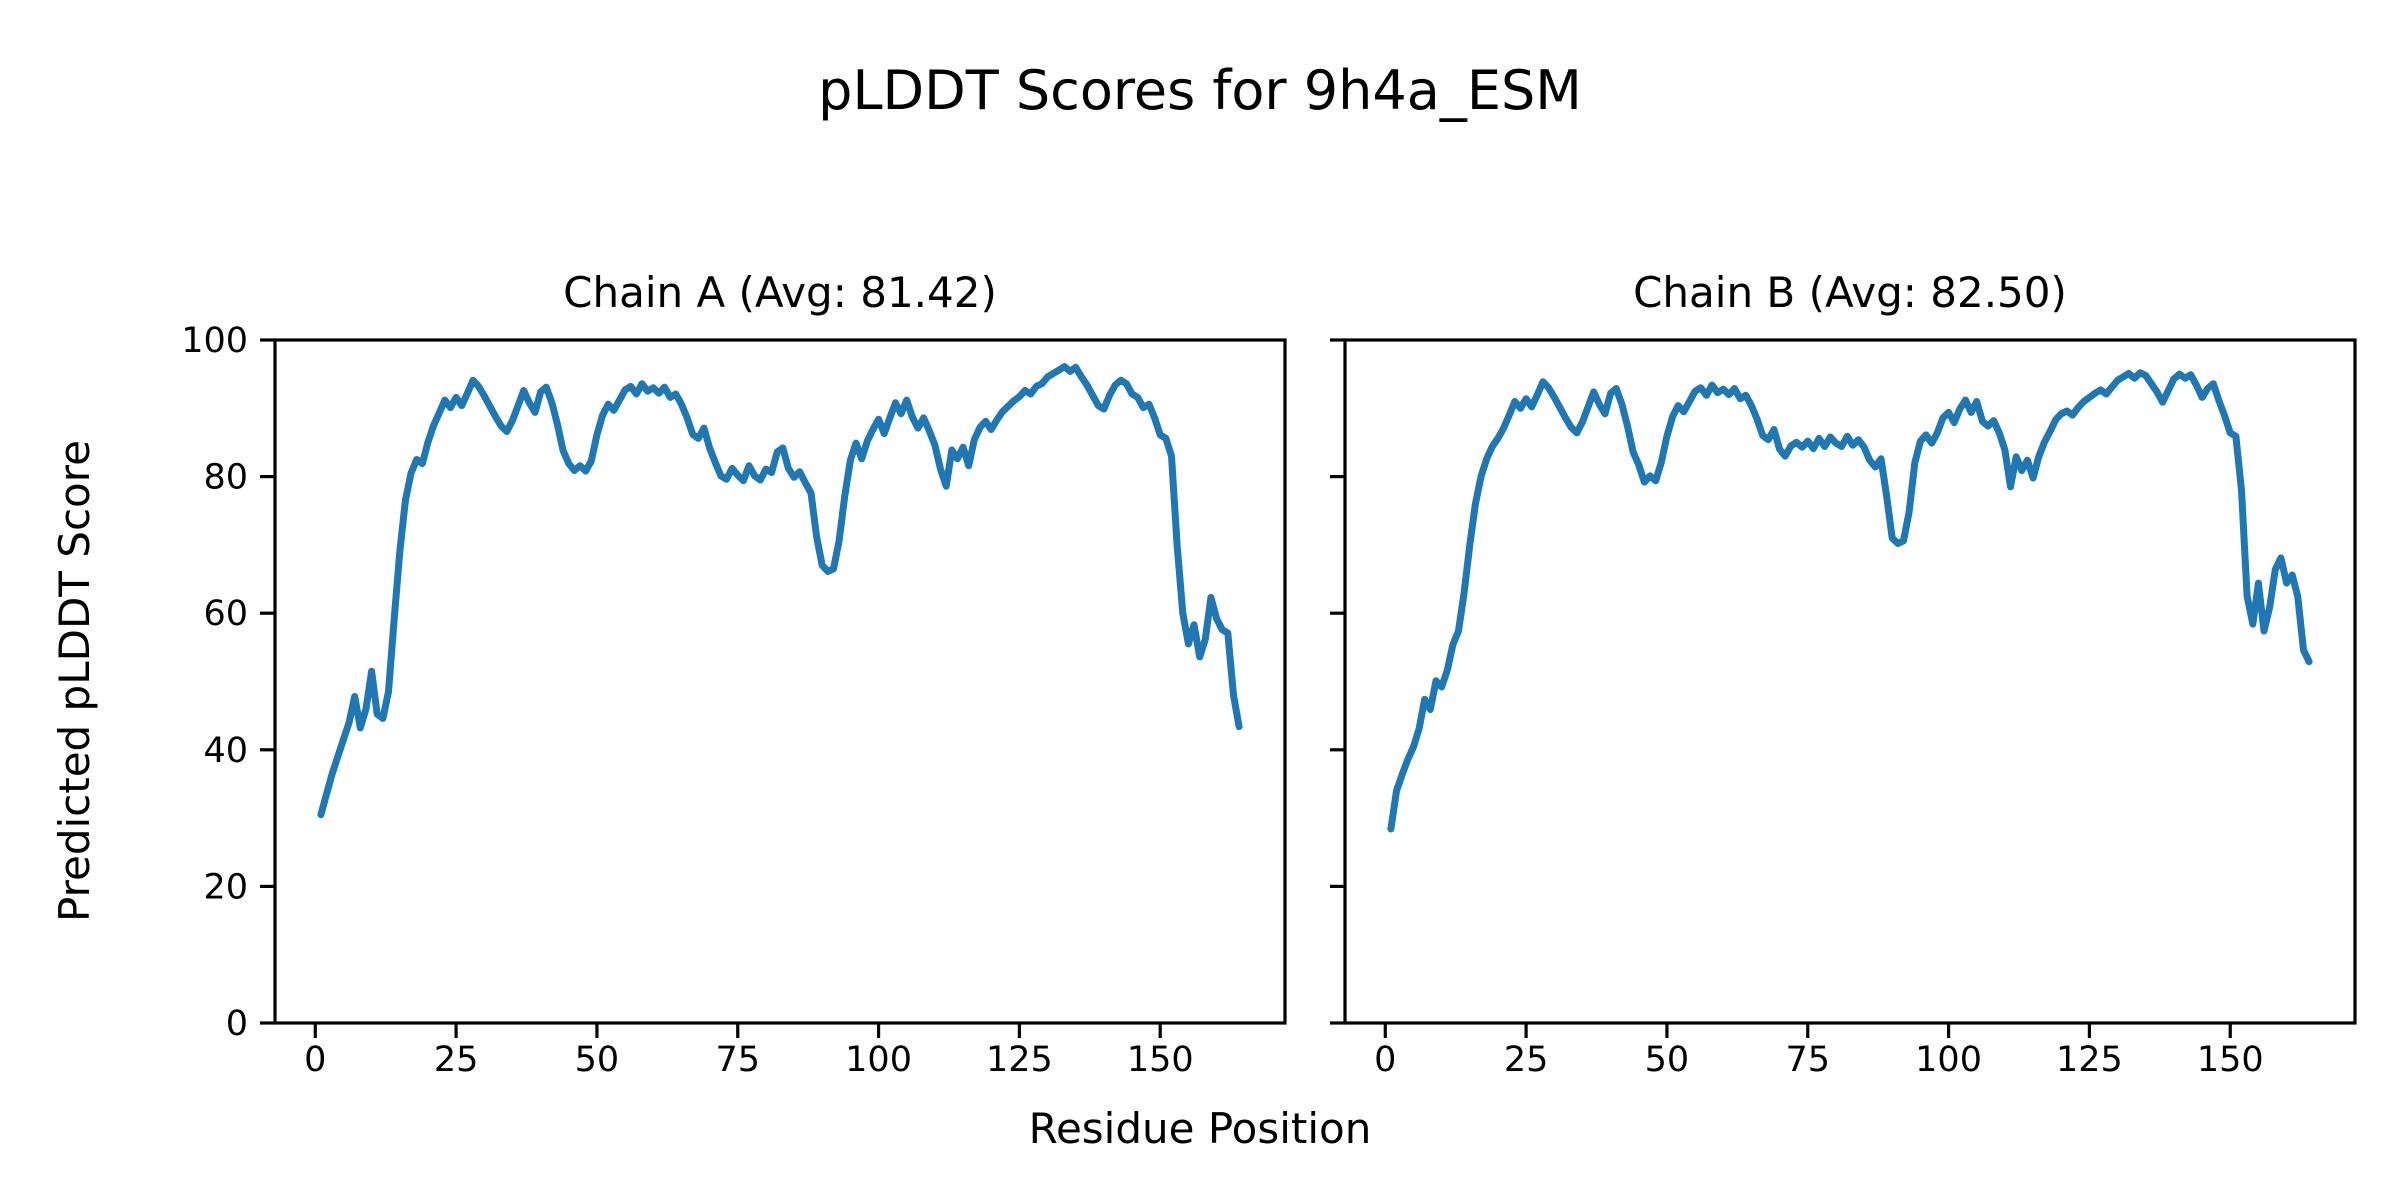 The image size is (2400, 1200). What do you see at coordinates (1200, 90) in the screenshot?
I see `figure-title: pLDDT Scores for 9h4a_ESM` at bounding box center [1200, 90].